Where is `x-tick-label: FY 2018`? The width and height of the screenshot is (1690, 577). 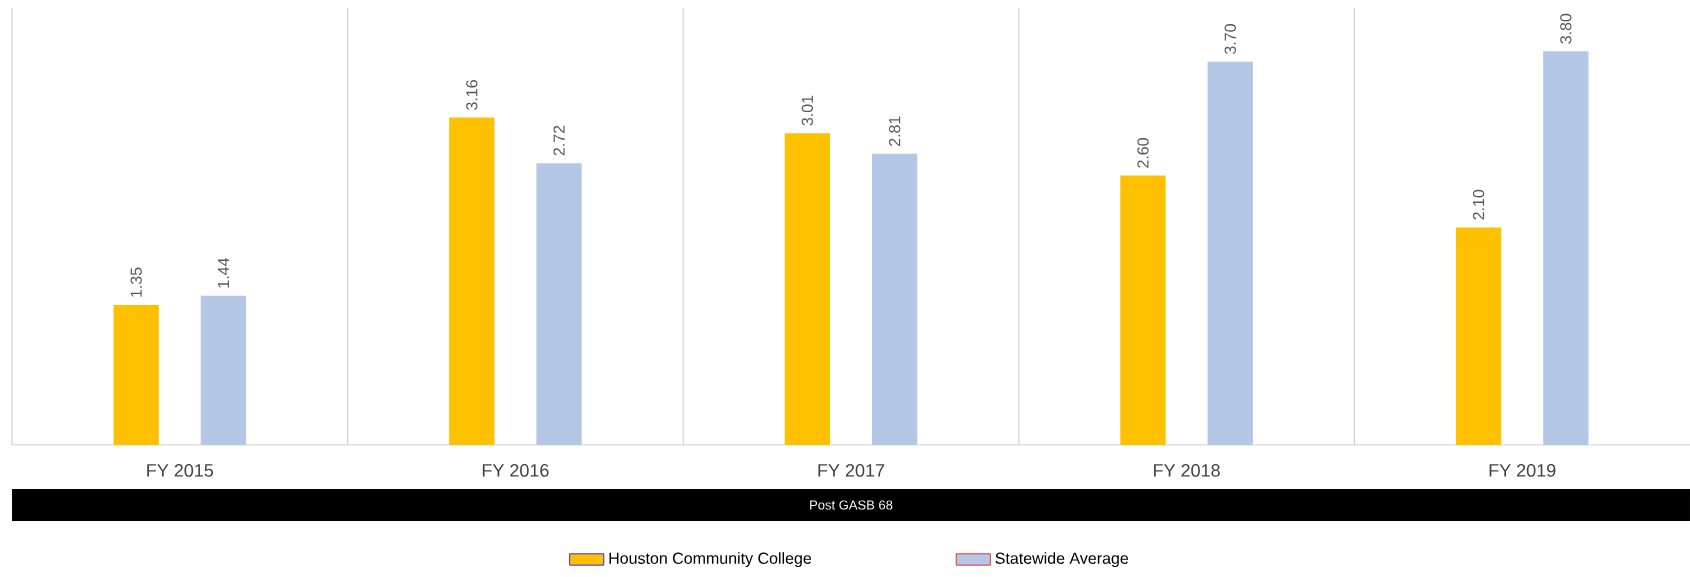 x-tick-label: FY 2018 is located at coordinates (1187, 470).